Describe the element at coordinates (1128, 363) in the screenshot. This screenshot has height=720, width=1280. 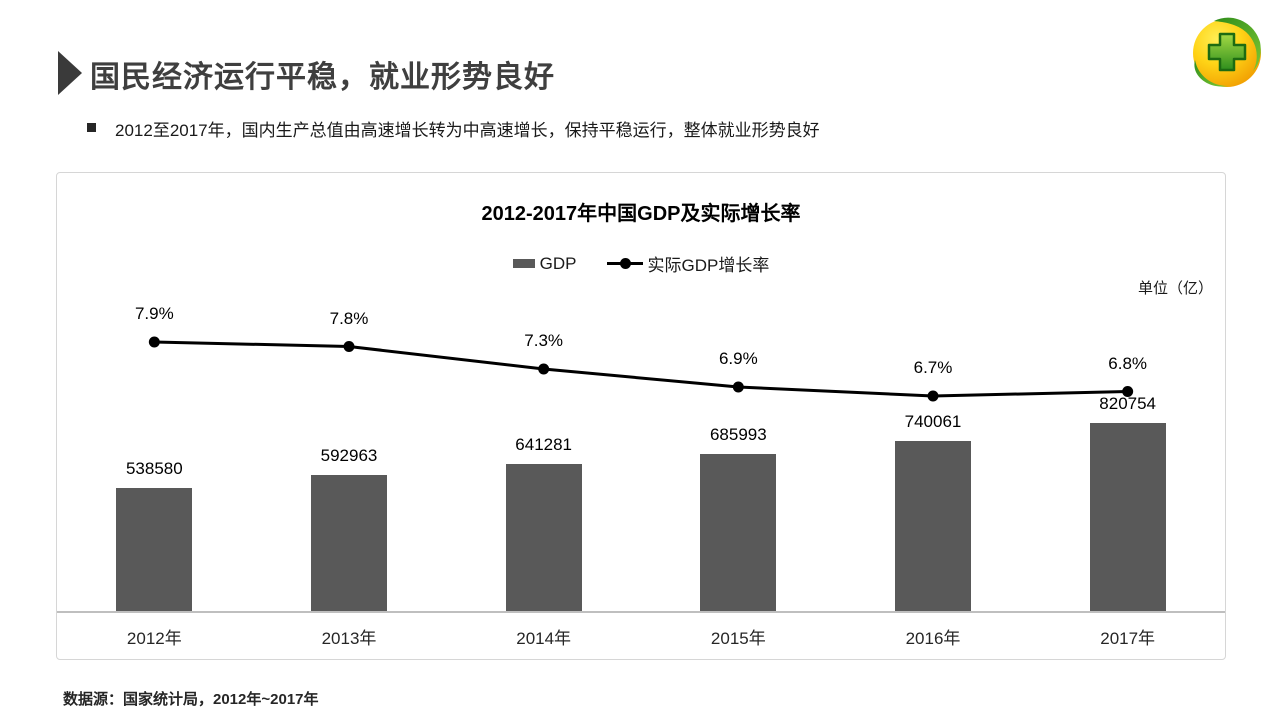
I see `growth-point-label: 6.8%` at that location.